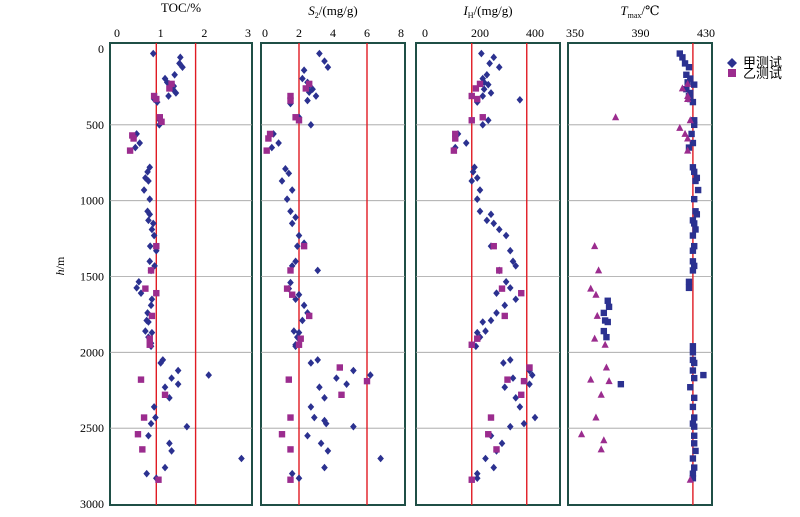 This screenshot has height=517, width=800. Describe the element at coordinates (480, 33) in the screenshot. I see `x-tick-label-ih-1: 200` at that location.